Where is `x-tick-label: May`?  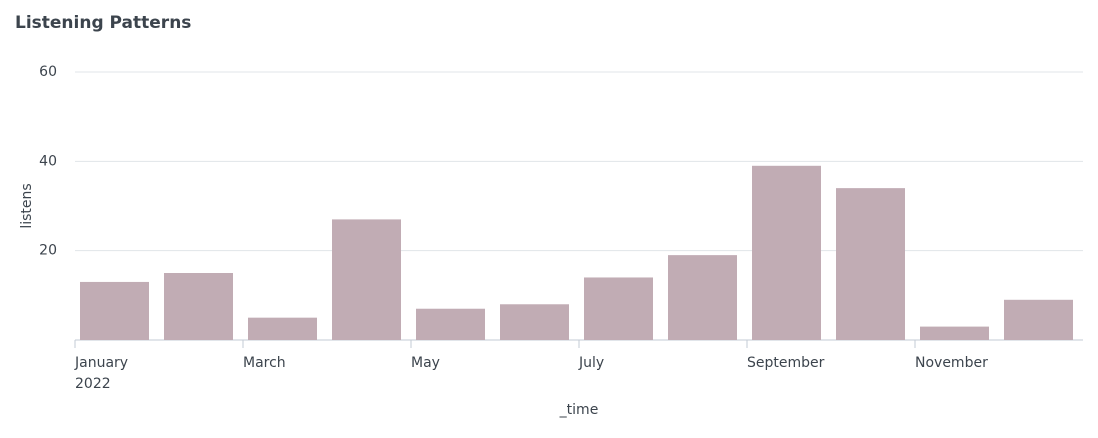
x-tick-label: May is located at coordinates (425, 363).